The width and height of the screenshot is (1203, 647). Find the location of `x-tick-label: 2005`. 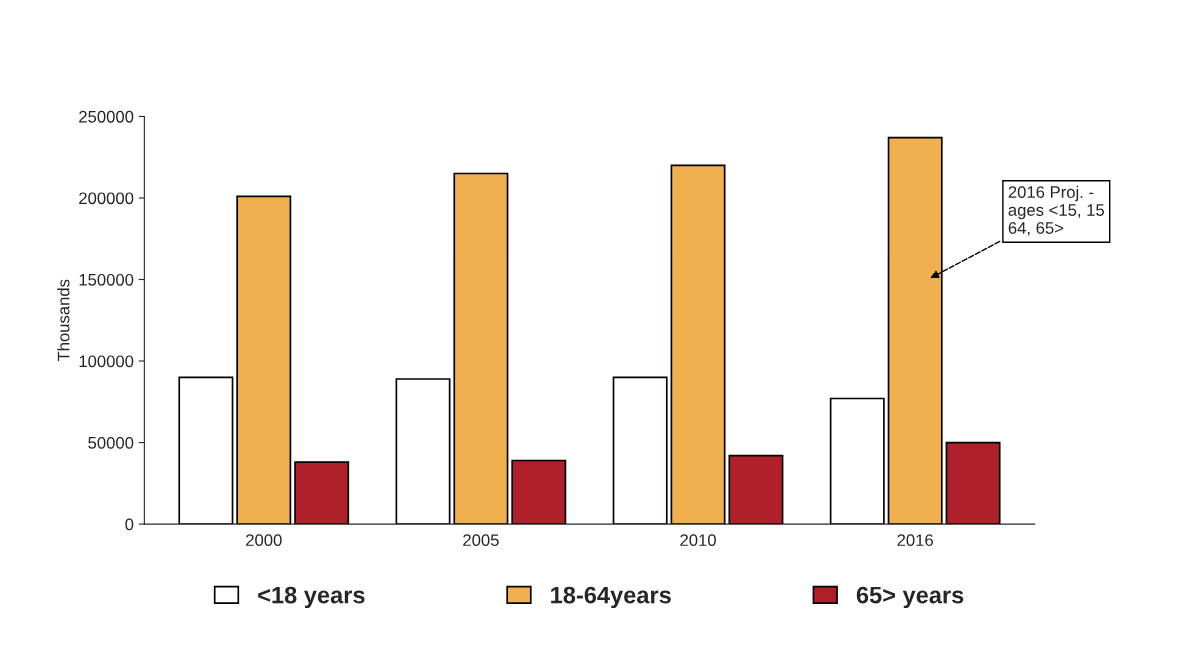

x-tick-label: 2005 is located at coordinates (481, 540).